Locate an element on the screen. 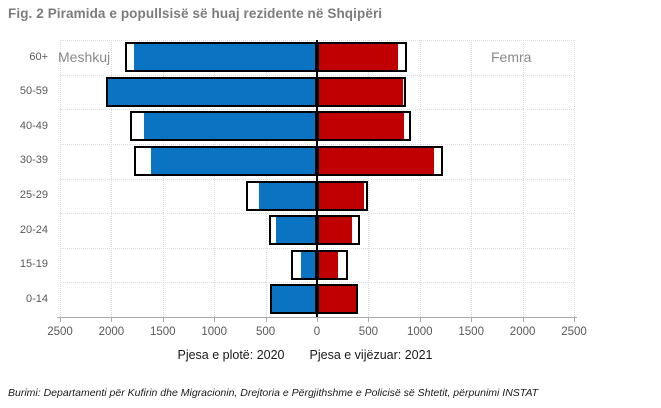  female-side-label: Femra is located at coordinates (511, 57).